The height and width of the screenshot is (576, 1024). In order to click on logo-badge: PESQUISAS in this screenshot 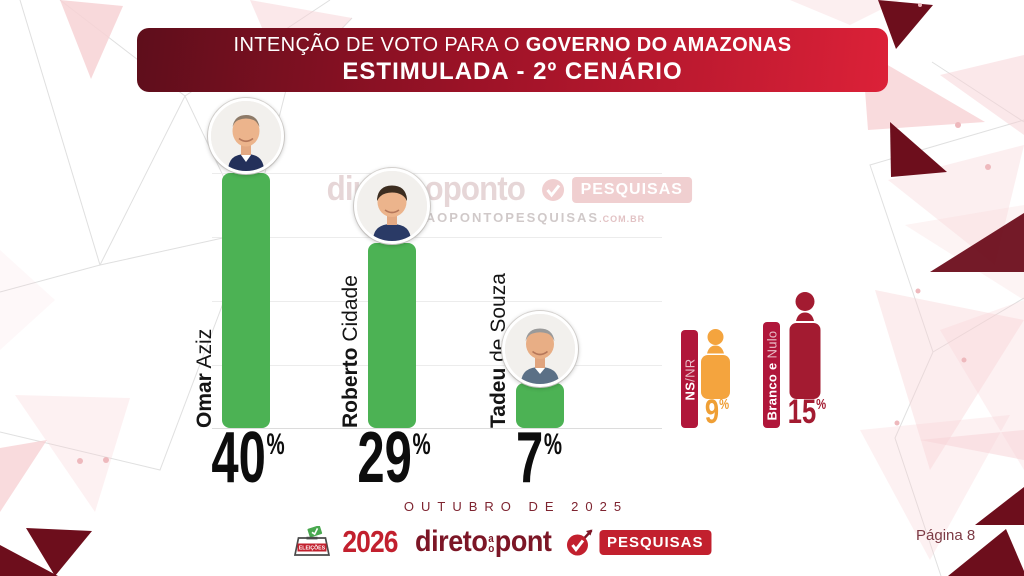, I will do `click(655, 542)`.